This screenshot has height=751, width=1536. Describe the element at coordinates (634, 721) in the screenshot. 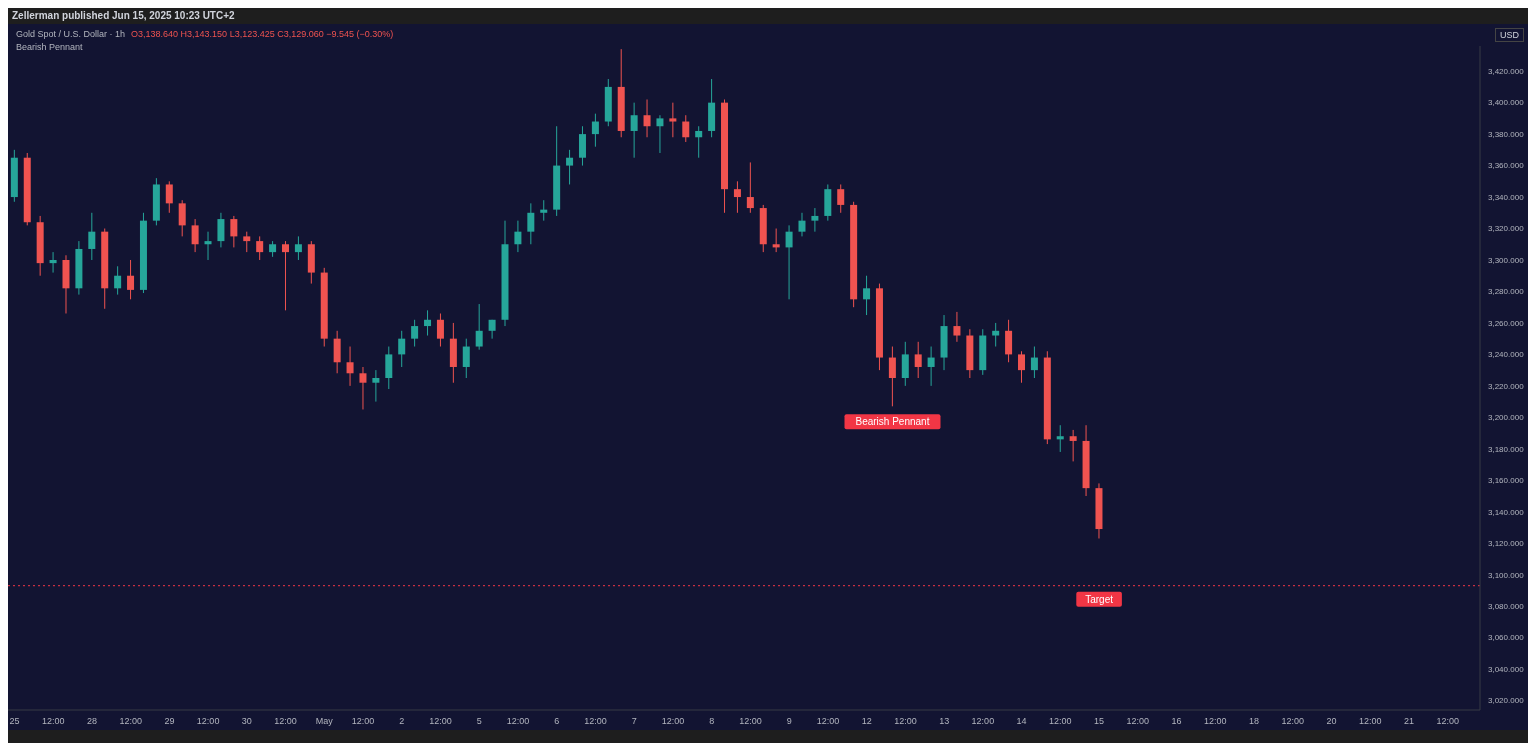

I see `x-tick-label: 7` at that location.